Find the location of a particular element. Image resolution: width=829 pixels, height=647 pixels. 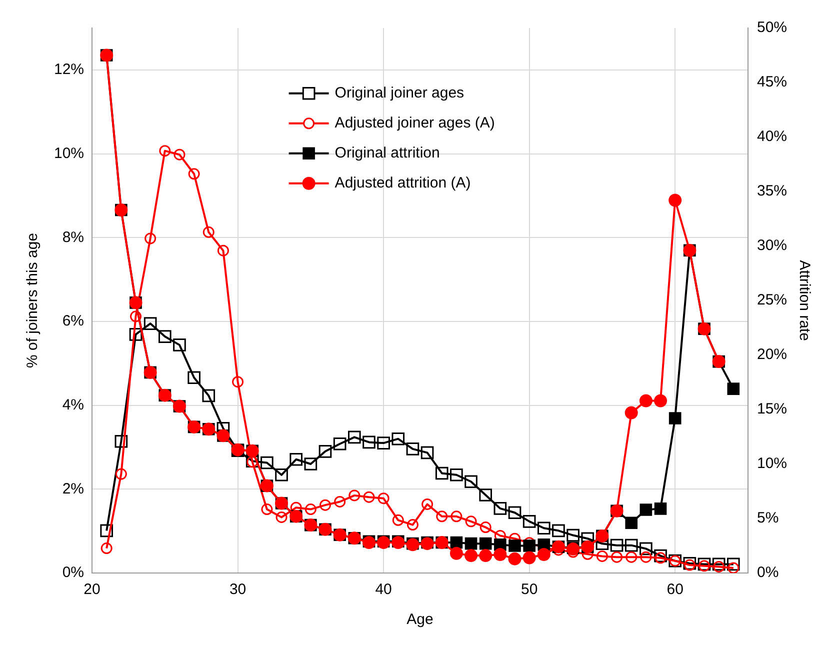

legend-label: Original attrition is located at coordinates (387, 153).